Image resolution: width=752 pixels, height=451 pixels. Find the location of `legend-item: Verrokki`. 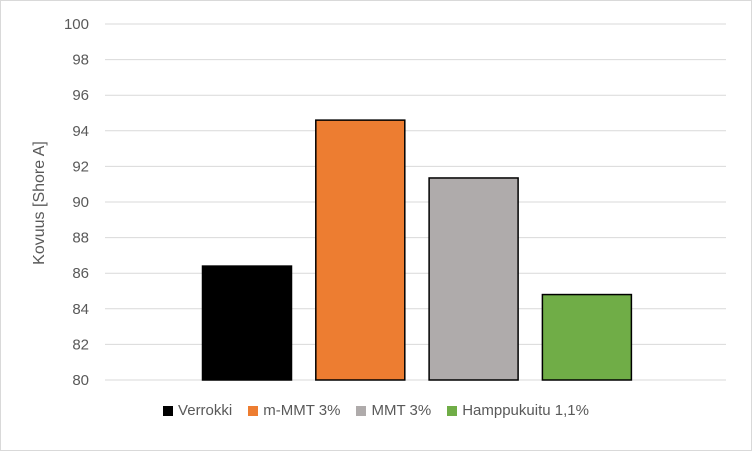

legend-item: Verrokki is located at coordinates (197, 410).